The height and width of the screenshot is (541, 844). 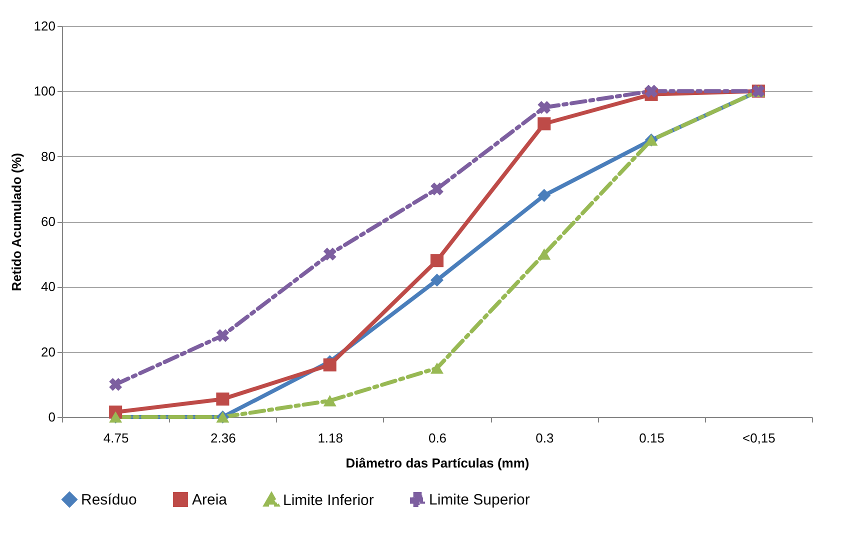 What do you see at coordinates (52, 417) in the screenshot?
I see `y-tick-label: 0` at bounding box center [52, 417].